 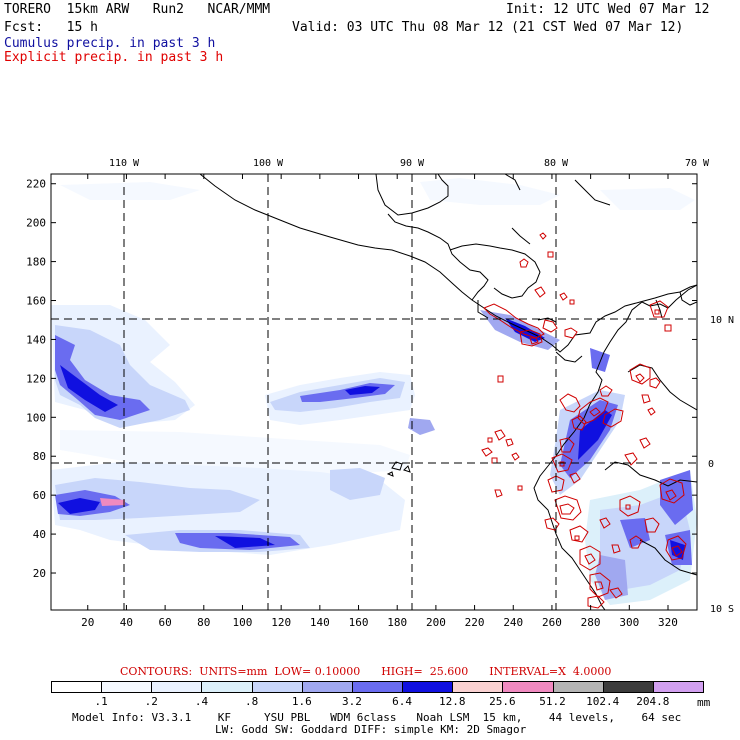 I want to click on y-tick-label: 80, so click(x=39, y=456).